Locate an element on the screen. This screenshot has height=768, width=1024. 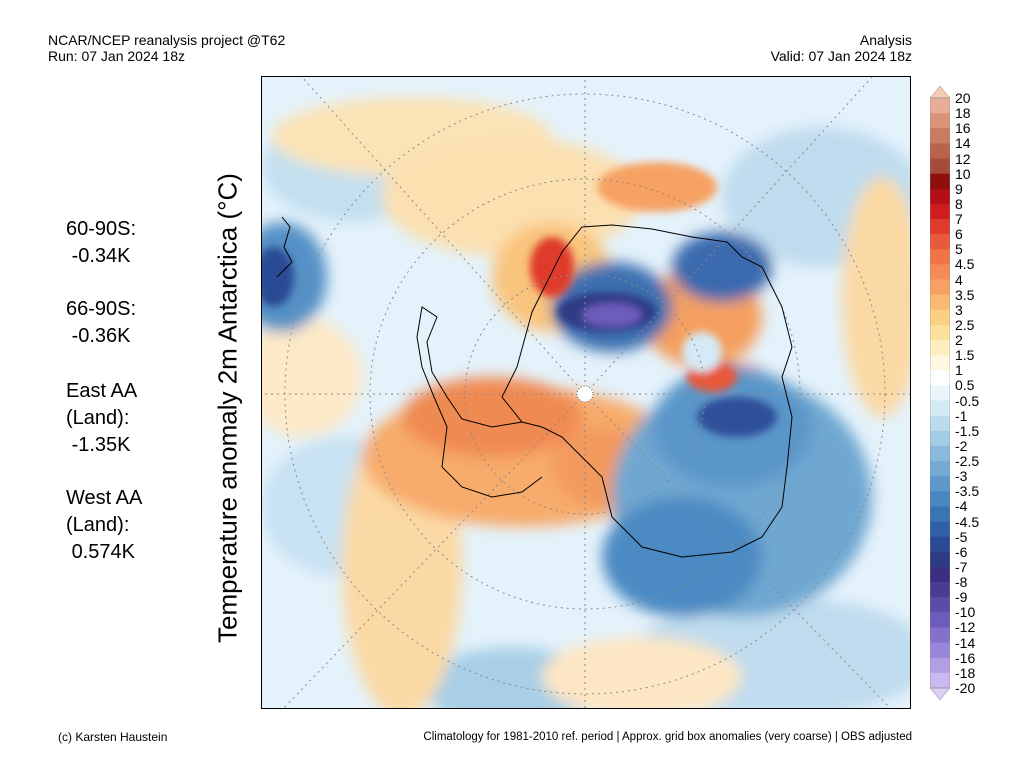
stat-label: 66-90S: is located at coordinates (101, 309).